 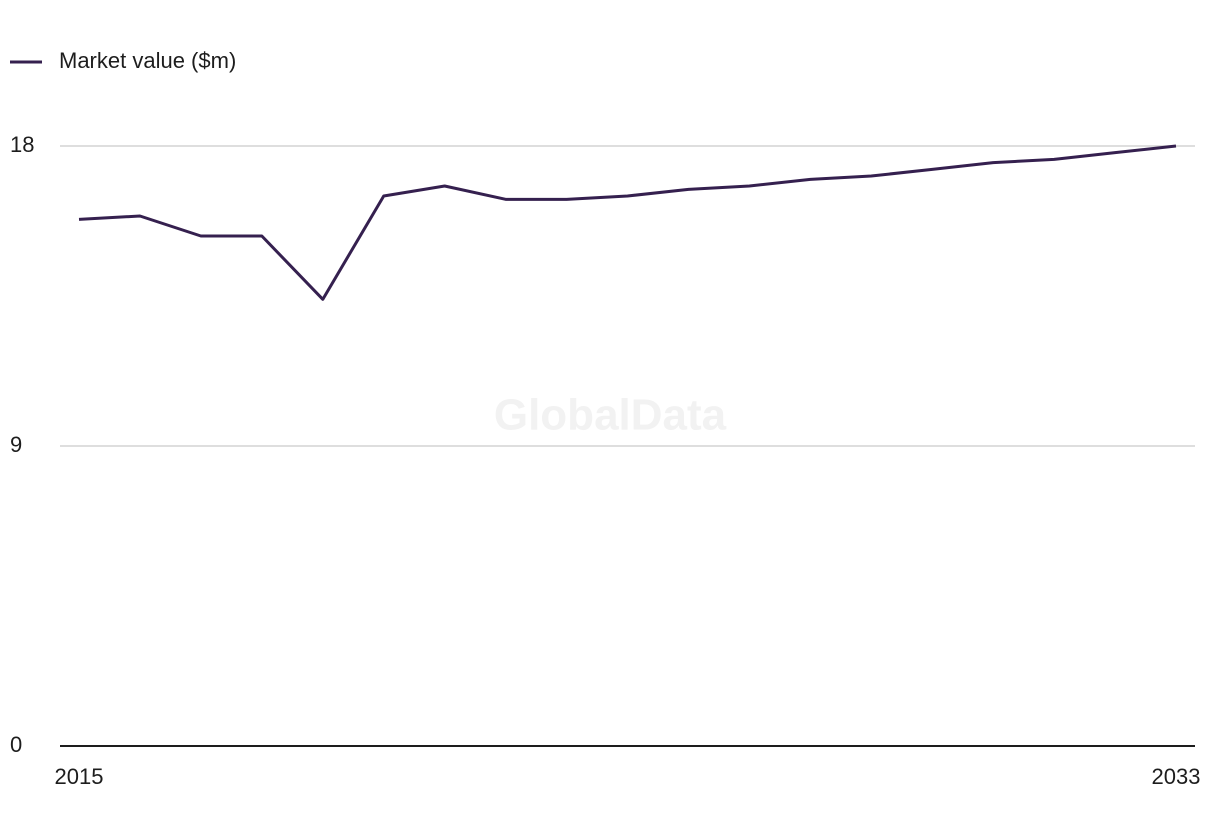 What do you see at coordinates (22, 144) in the screenshot?
I see `y-tick-label: 18` at bounding box center [22, 144].